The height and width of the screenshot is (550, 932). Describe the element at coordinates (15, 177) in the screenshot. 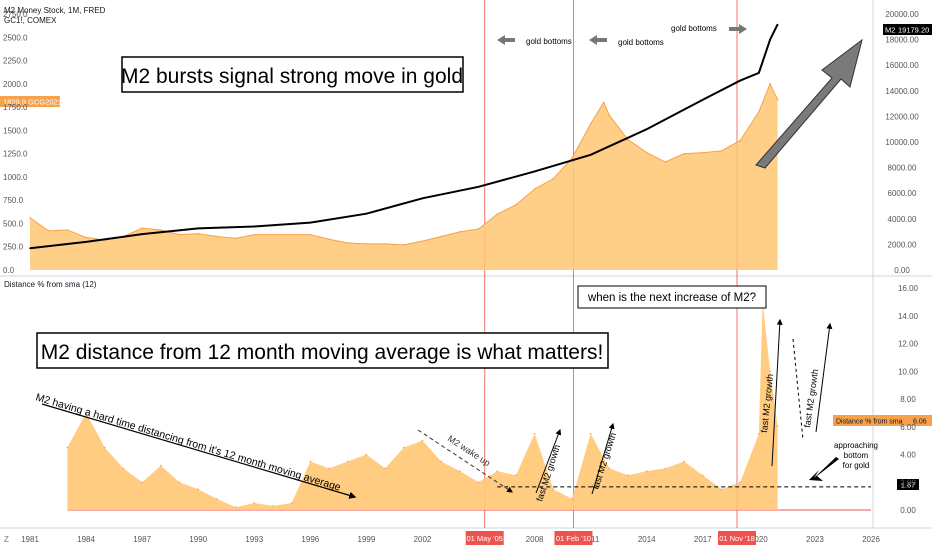

I see `left-axis-tick: 1000.0` at that location.